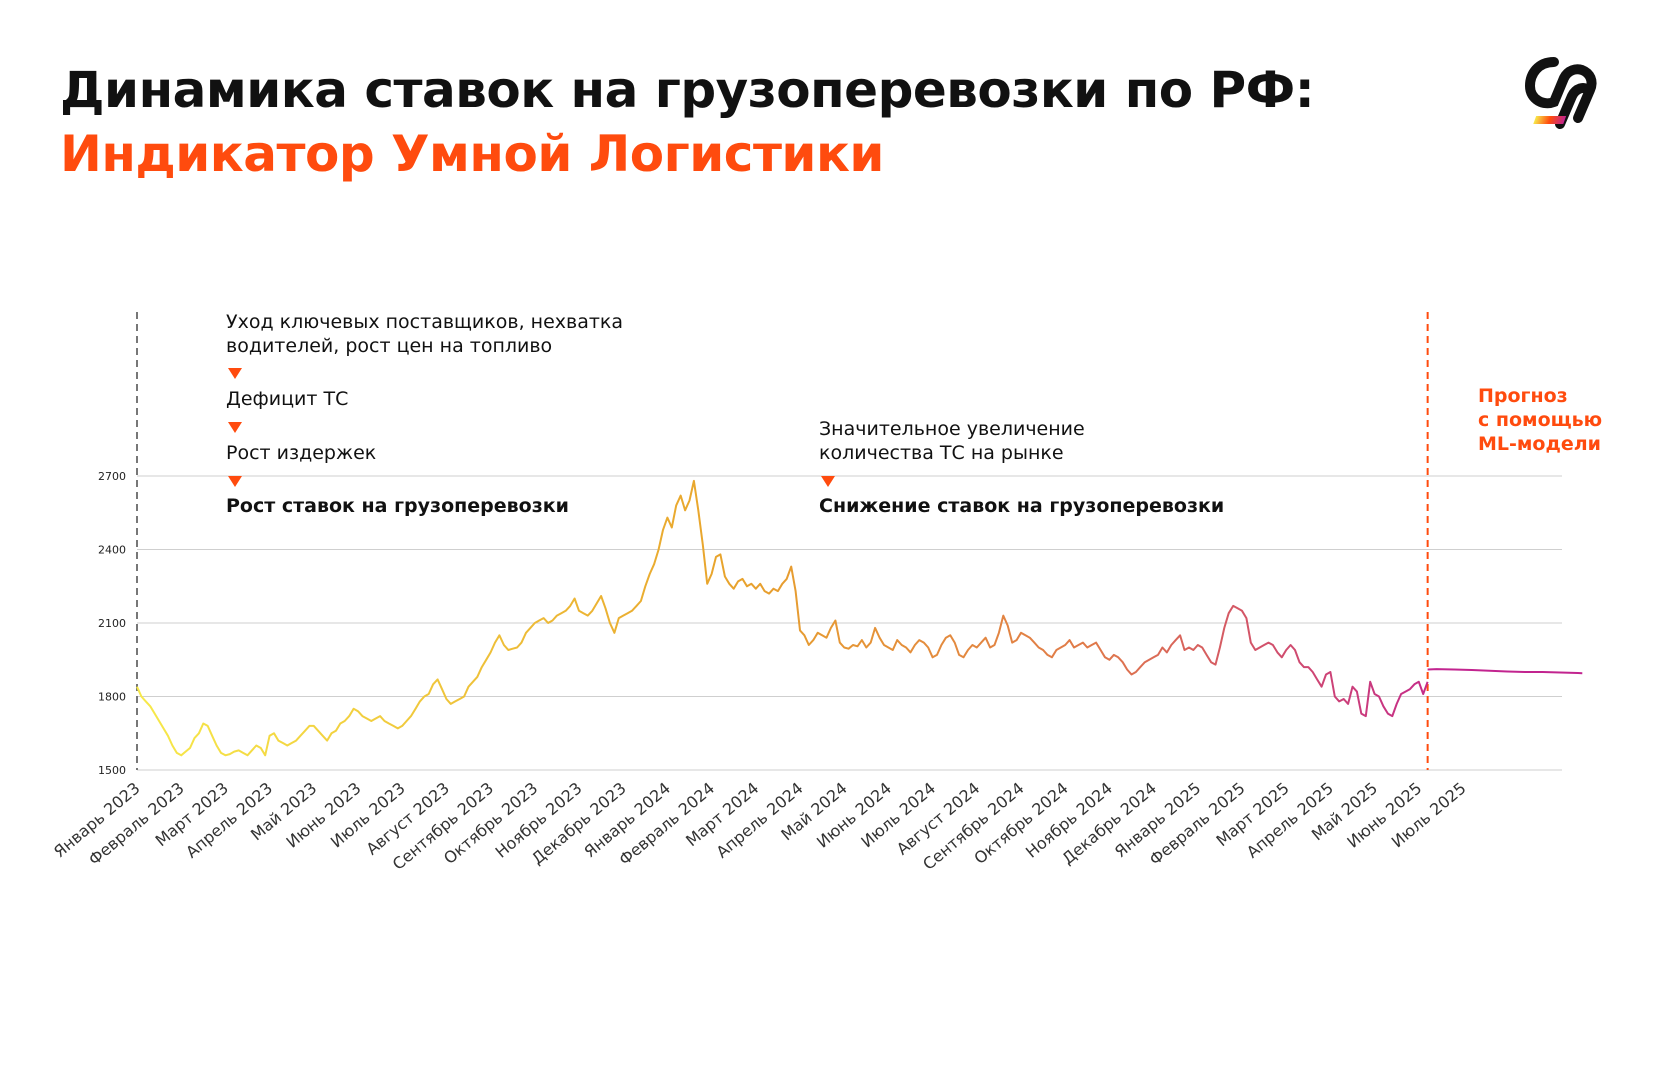 The width and height of the screenshot is (1661, 1080). Describe the element at coordinates (389, 346) in the screenshot. I see `annotation-cause-line2: водителей, рост цен на топливо` at that location.